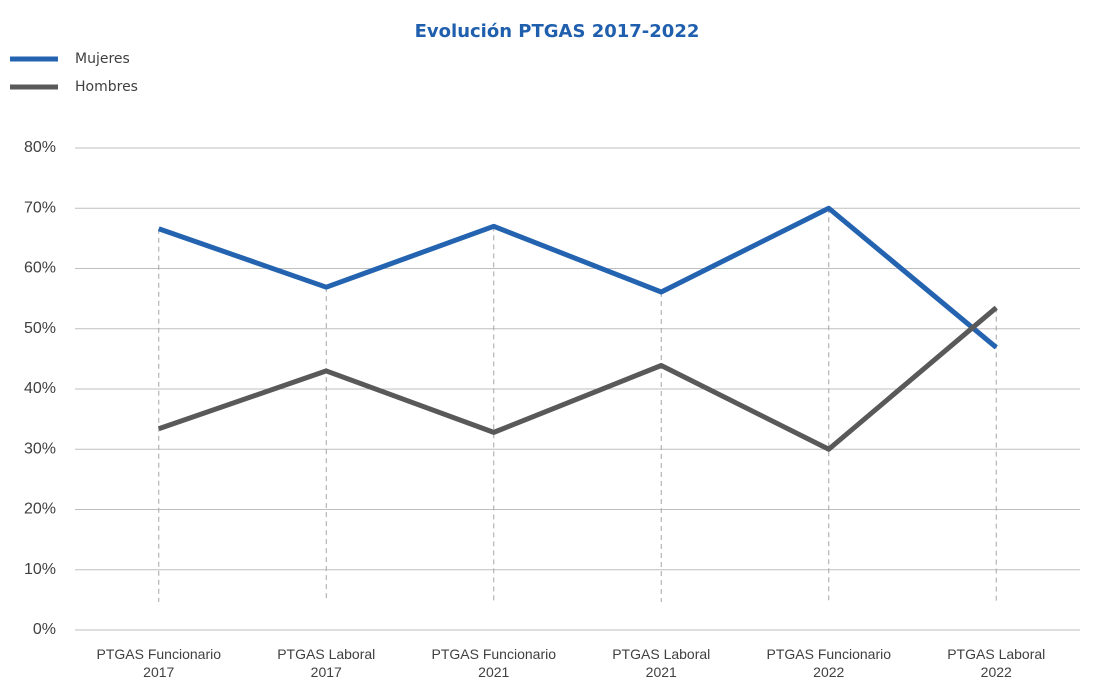  Describe the element at coordinates (106, 87) in the screenshot. I see `legend-label: Hombres` at that location.